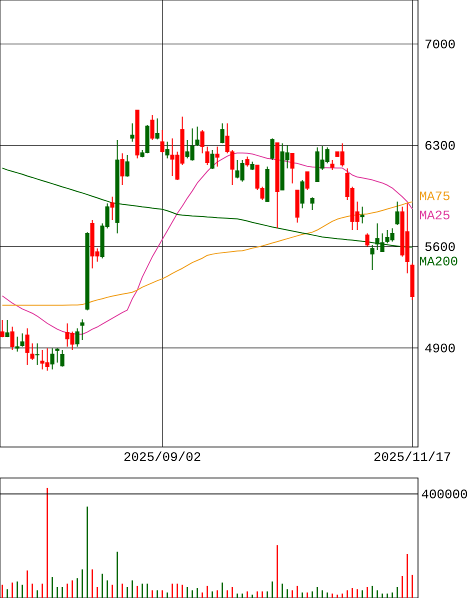 The height and width of the screenshot is (598, 472). Describe the element at coordinates (440, 44) in the screenshot. I see `y-tick-label: 7000` at that location.